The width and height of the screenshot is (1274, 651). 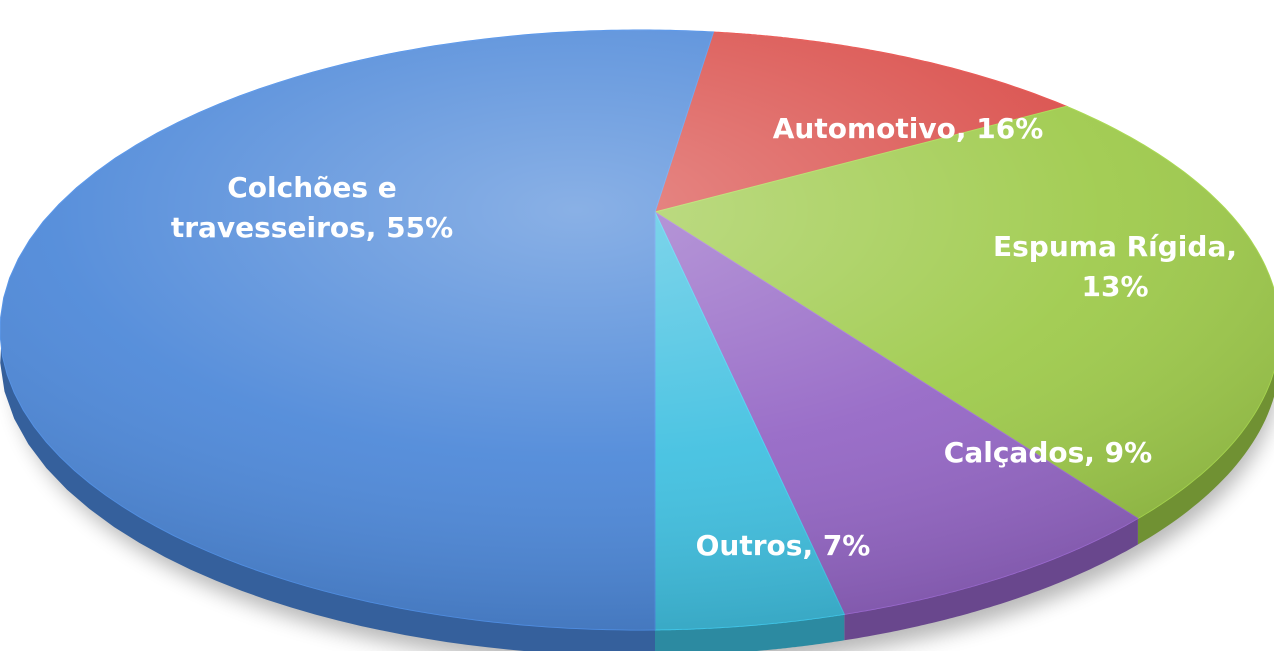 I want to click on data-label-line: Espuma Rígida,, so click(x=1115, y=246).